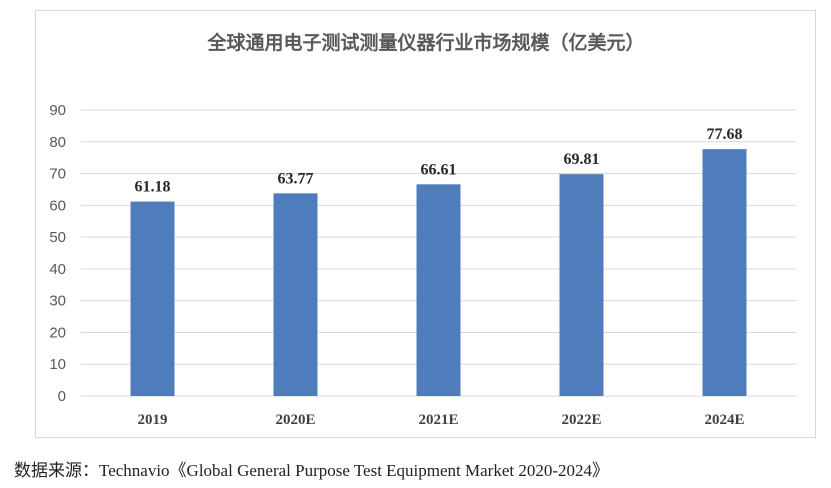 Image resolution: width=831 pixels, height=488 pixels. What do you see at coordinates (57, 364) in the screenshot?
I see `y-tick-label: 10` at bounding box center [57, 364].